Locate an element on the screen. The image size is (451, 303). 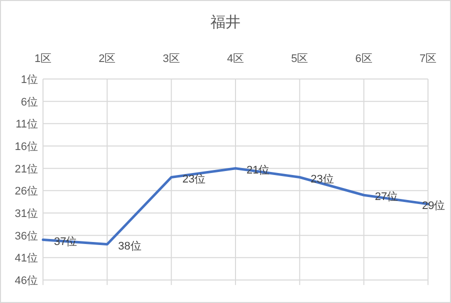
chart-title: 福井 is located at coordinates (225, 22).